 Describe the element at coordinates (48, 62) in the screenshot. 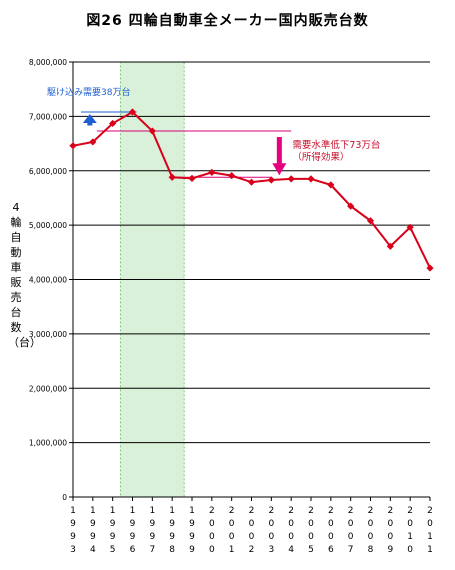

I see `y-tick-label: 8,000,000` at that location.